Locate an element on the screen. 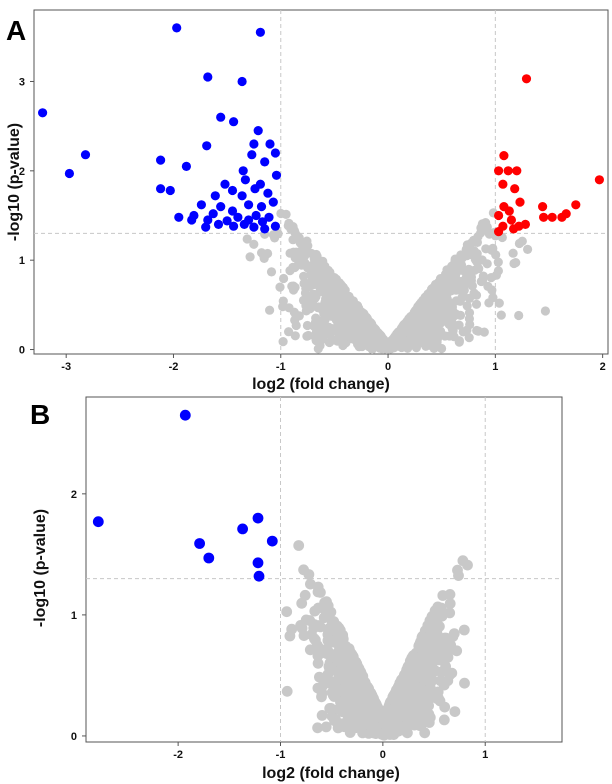 Image resolution: width=612 pixels, height=784 pixels. x-ticks-a: -3 -2 -1 0 1 2 is located at coordinates (333, 363).